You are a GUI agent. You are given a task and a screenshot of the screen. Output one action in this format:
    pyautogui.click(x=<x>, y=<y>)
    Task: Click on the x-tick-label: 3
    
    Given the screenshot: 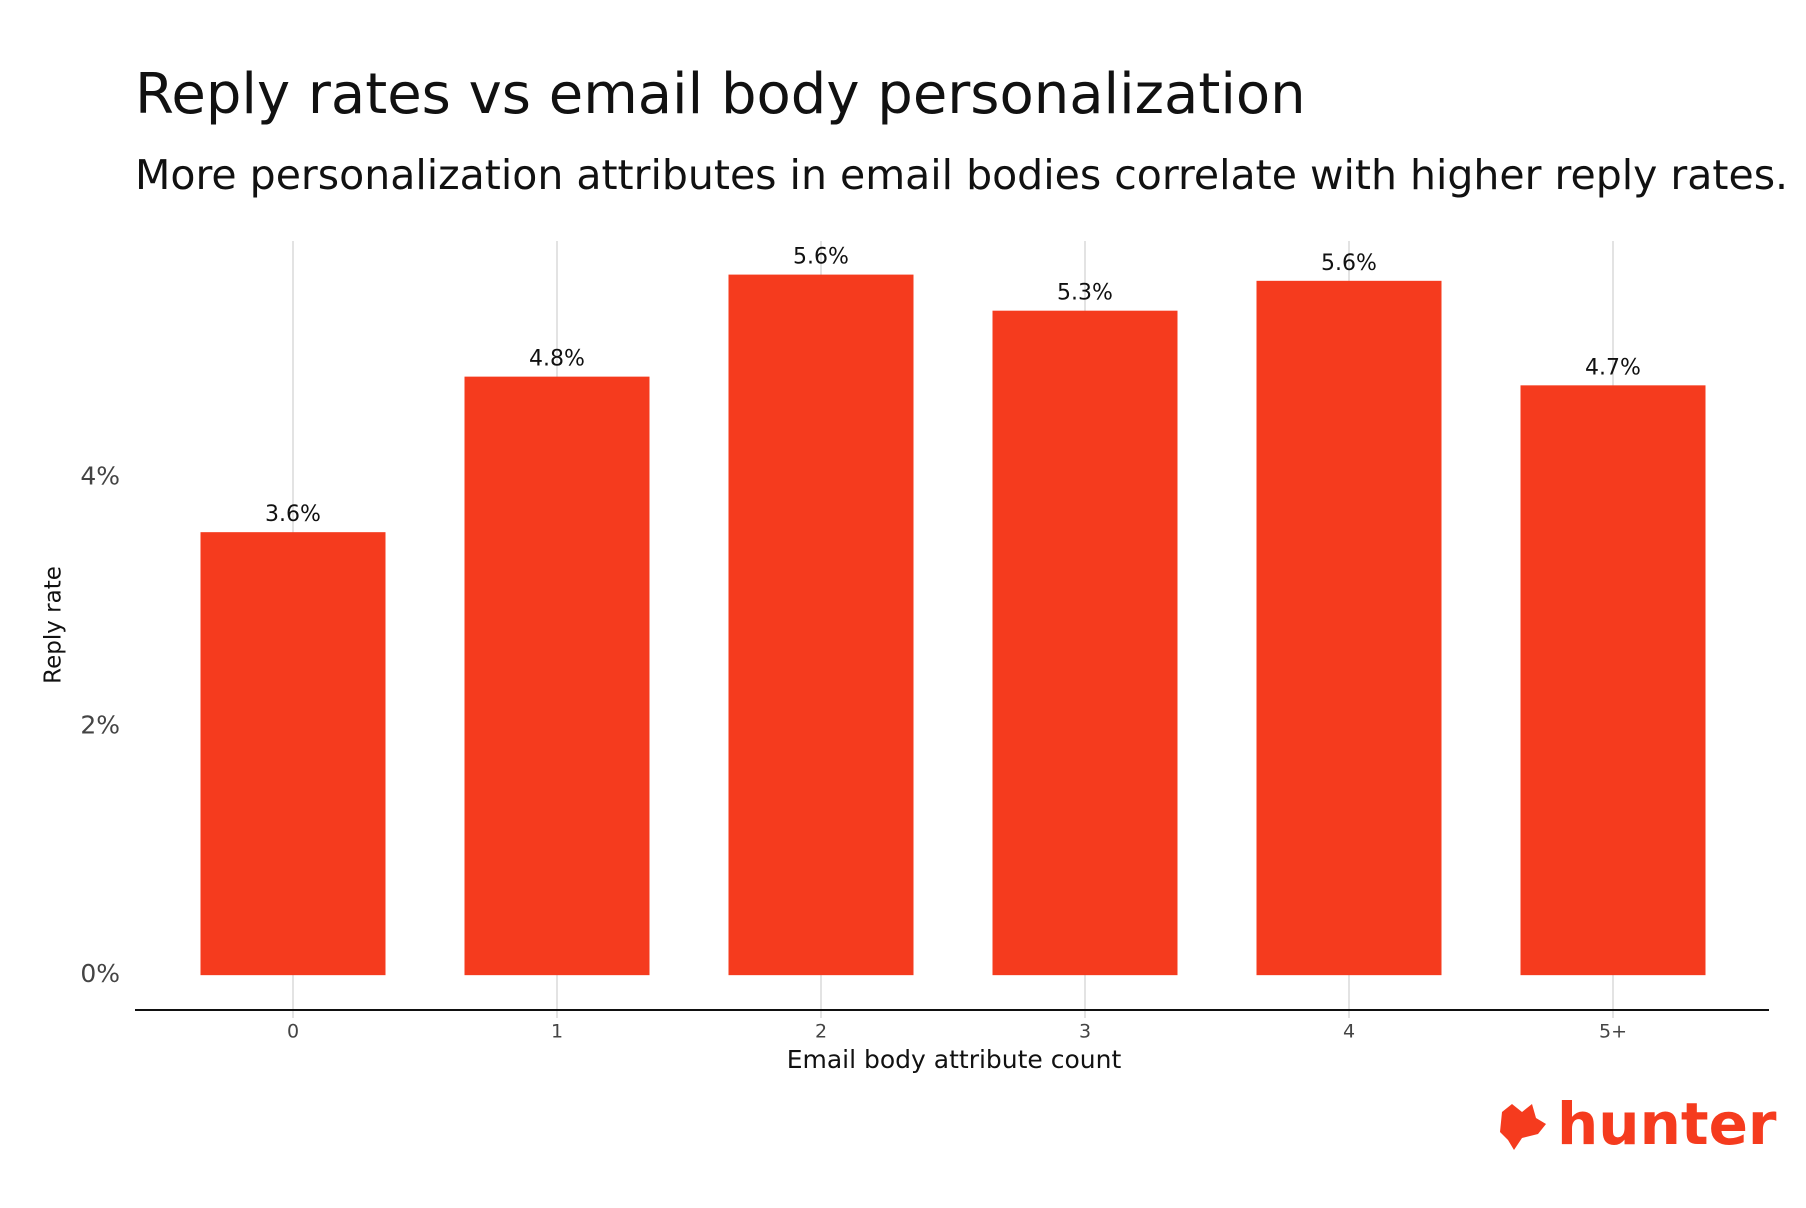 What is the action you would take?
    pyautogui.click(x=1085, y=1032)
    